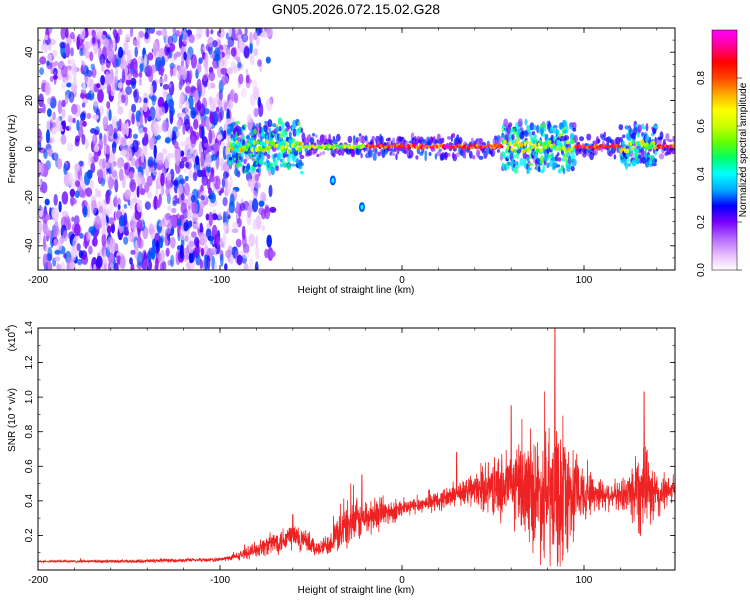  I want to click on y-tick-label: 0.6, so click(29, 466).